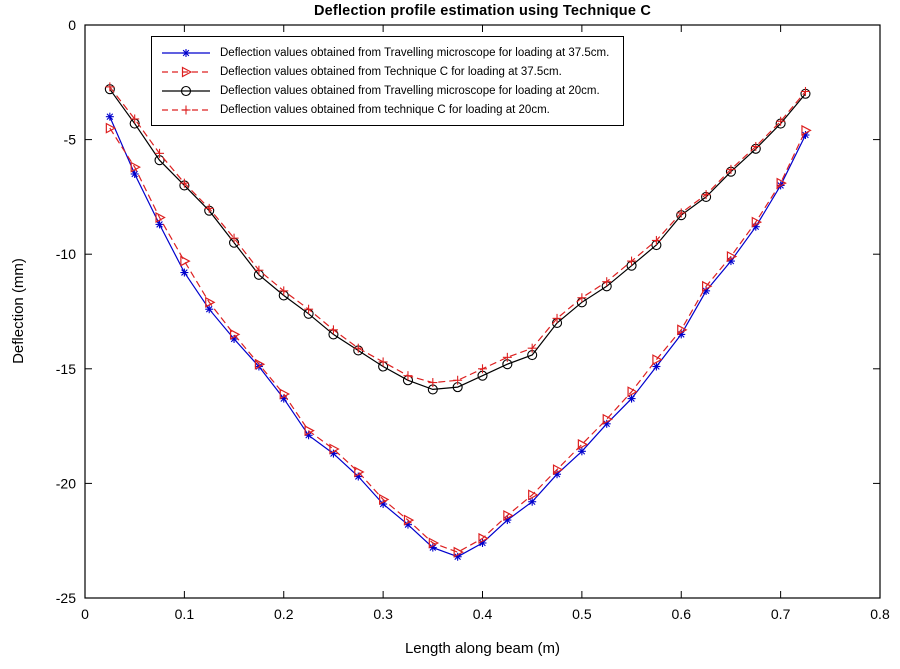 The width and height of the screenshot is (900, 669). Describe the element at coordinates (66, 254) in the screenshot. I see `y-tick-label: -10` at that location.